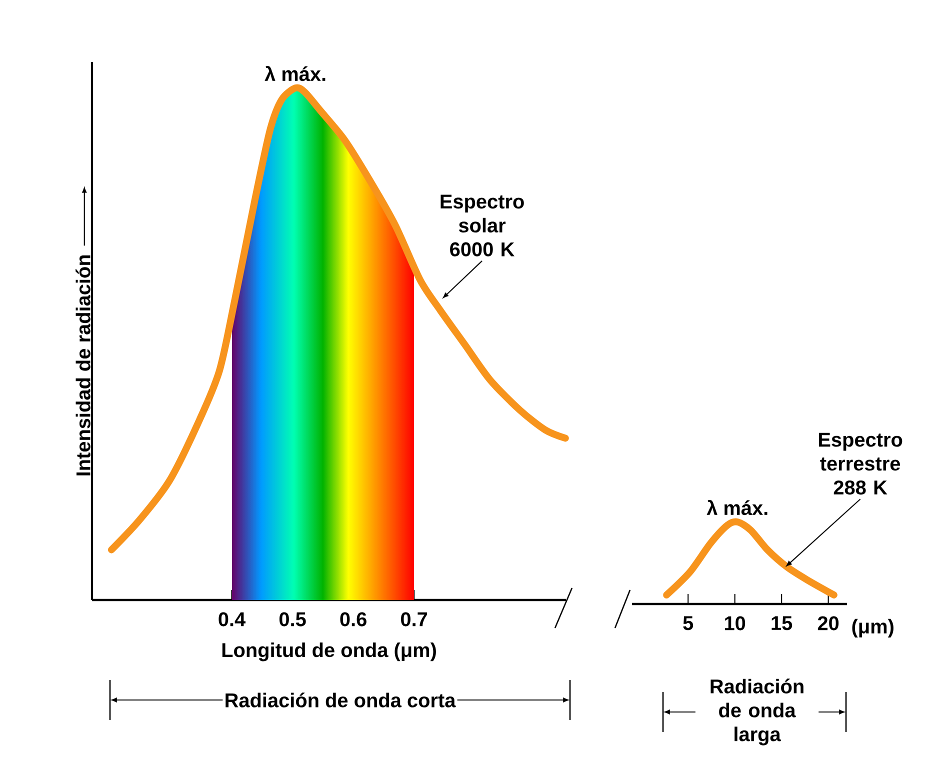 The width and height of the screenshot is (942, 764). Describe the element at coordinates (873, 628) in the screenshot. I see `x-axis-title: (μm)` at that location.